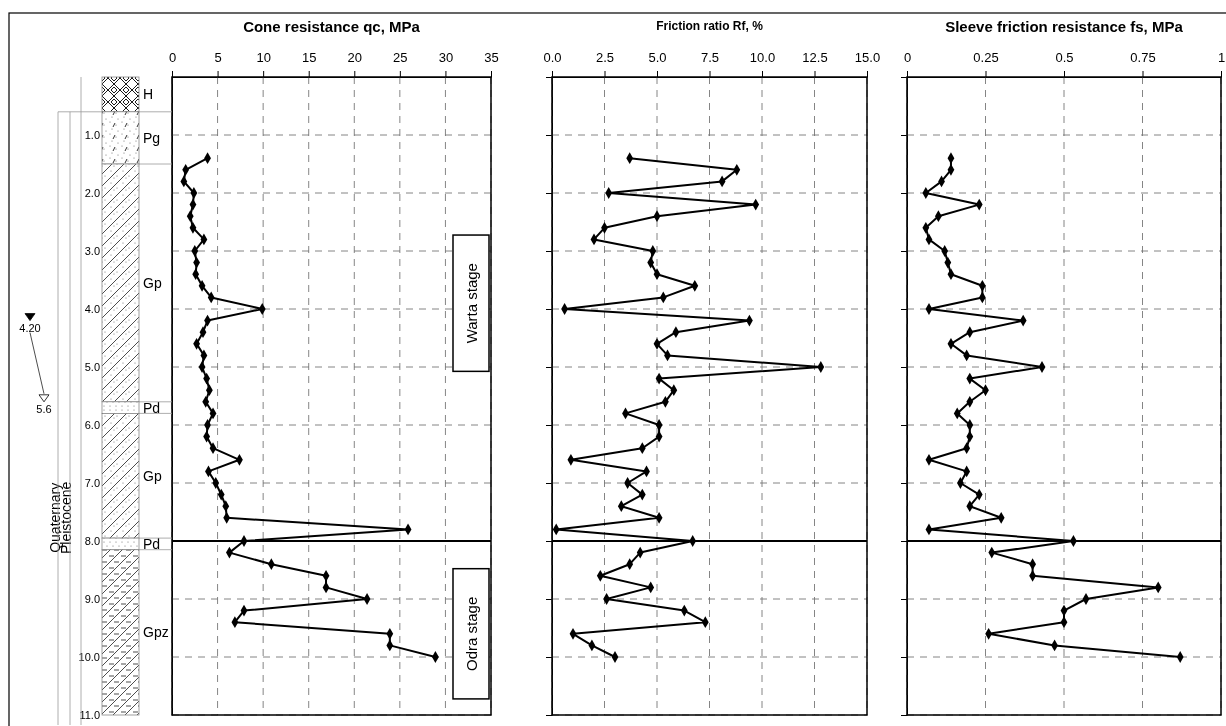  I want to click on x-tick-label: 25, so click(400, 57).